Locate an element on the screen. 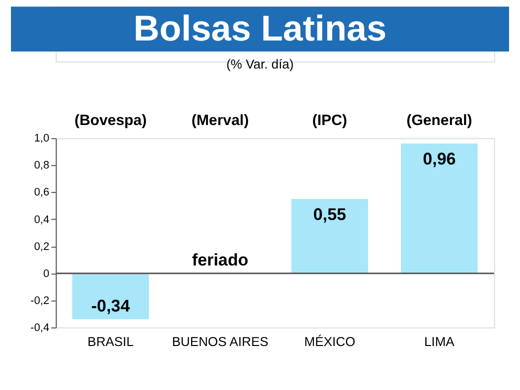 This screenshot has height=390, width=520. y-tick-label: 0,6 is located at coordinates (42, 192).